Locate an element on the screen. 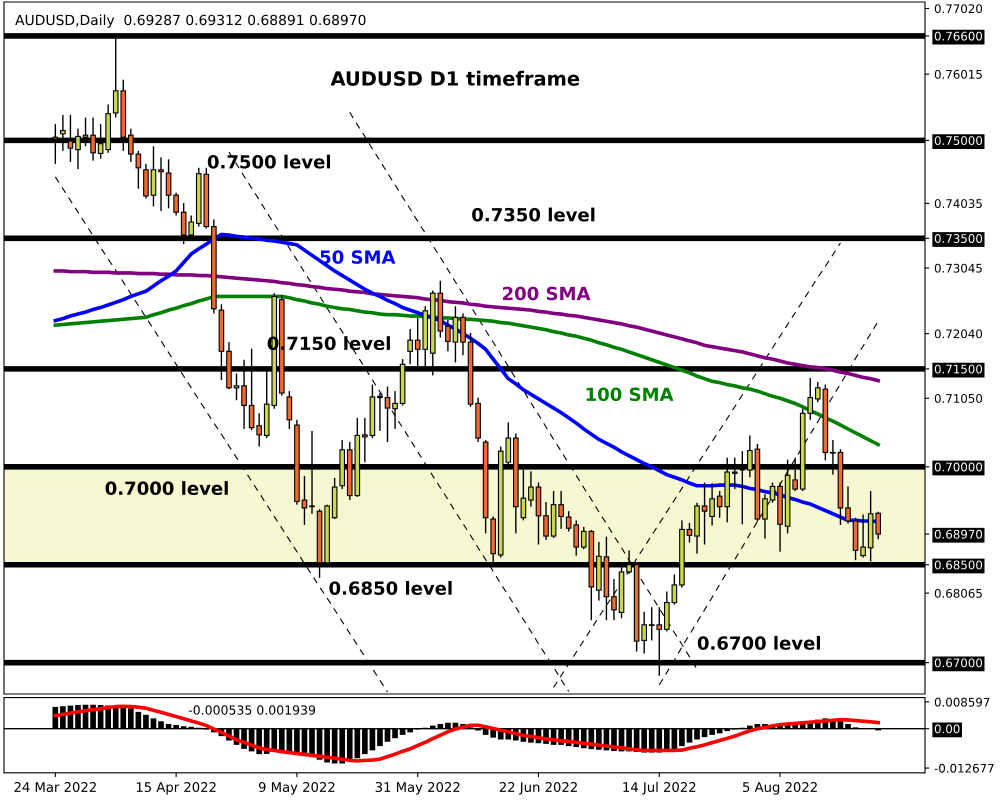 Image resolution: width=1000 pixels, height=800 pixels. y-tick-label: 0.76600 is located at coordinates (958, 36).